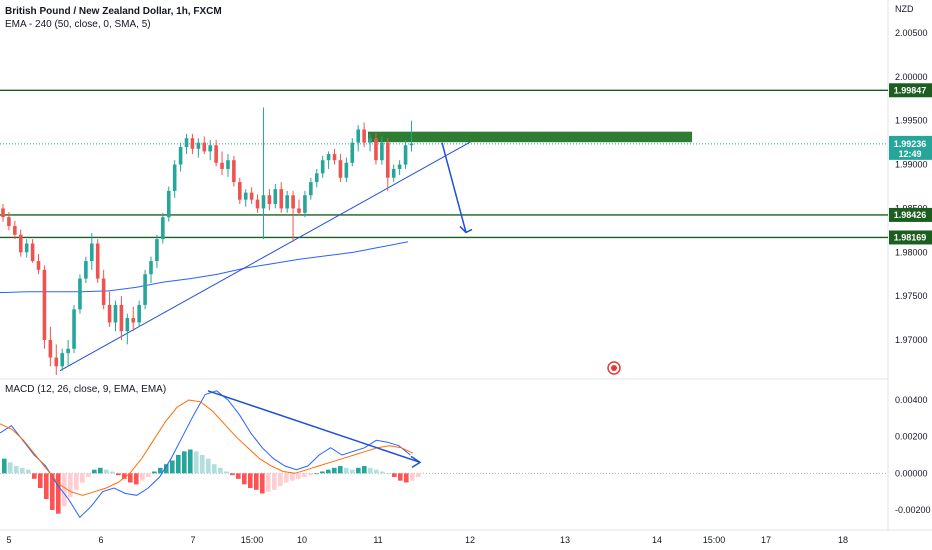 The height and width of the screenshot is (550, 932). What do you see at coordinates (470, 540) in the screenshot?
I see `time-tick-label: 12` at bounding box center [470, 540].